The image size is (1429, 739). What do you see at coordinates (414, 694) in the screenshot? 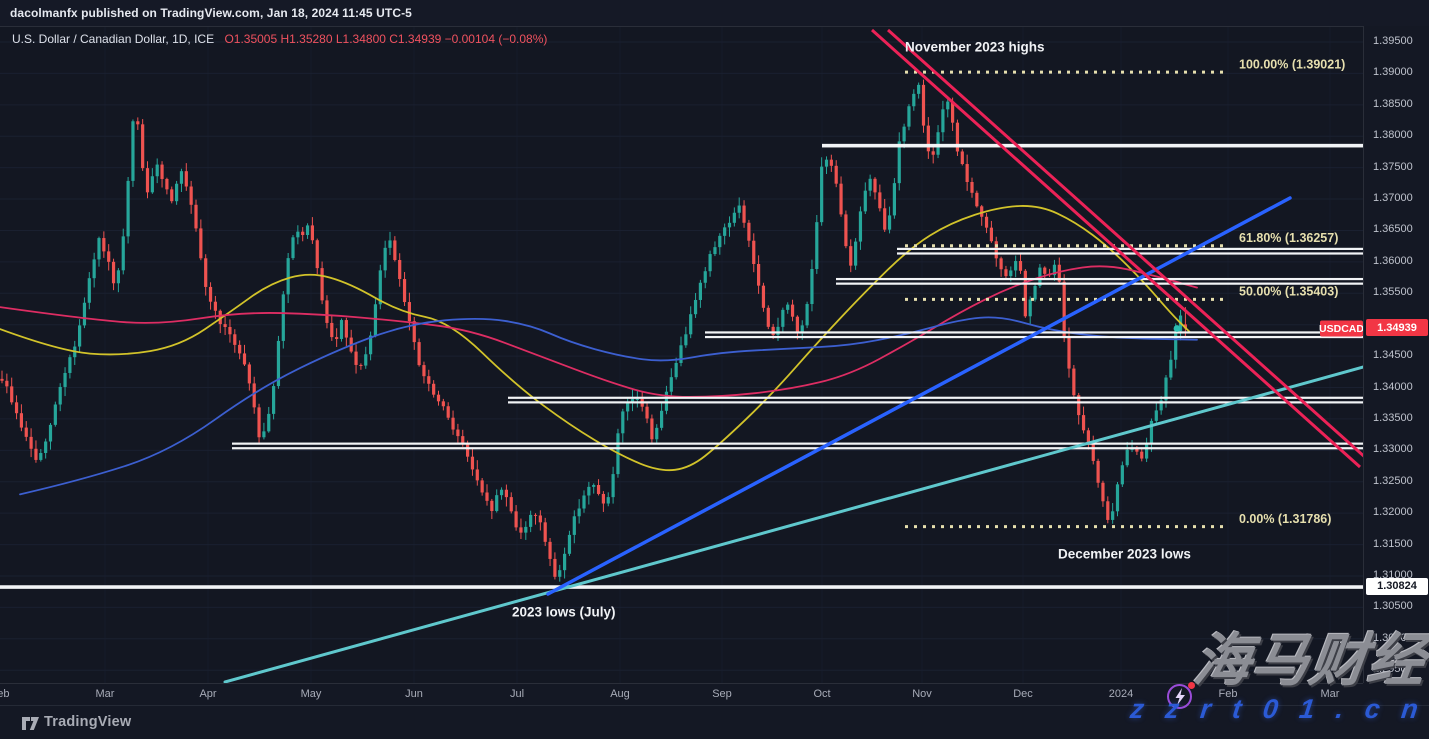
I see `time-tick-jun: Jun` at bounding box center [414, 694].